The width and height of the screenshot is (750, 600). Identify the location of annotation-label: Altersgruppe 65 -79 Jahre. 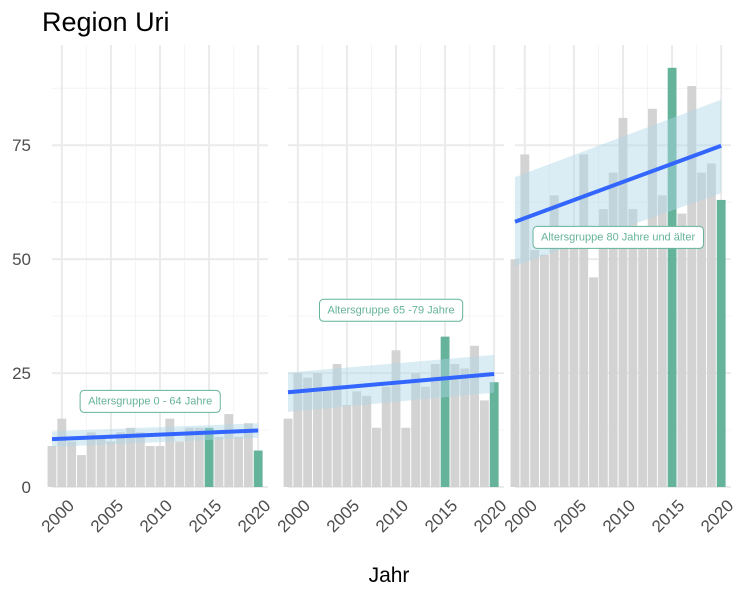
(391, 310).